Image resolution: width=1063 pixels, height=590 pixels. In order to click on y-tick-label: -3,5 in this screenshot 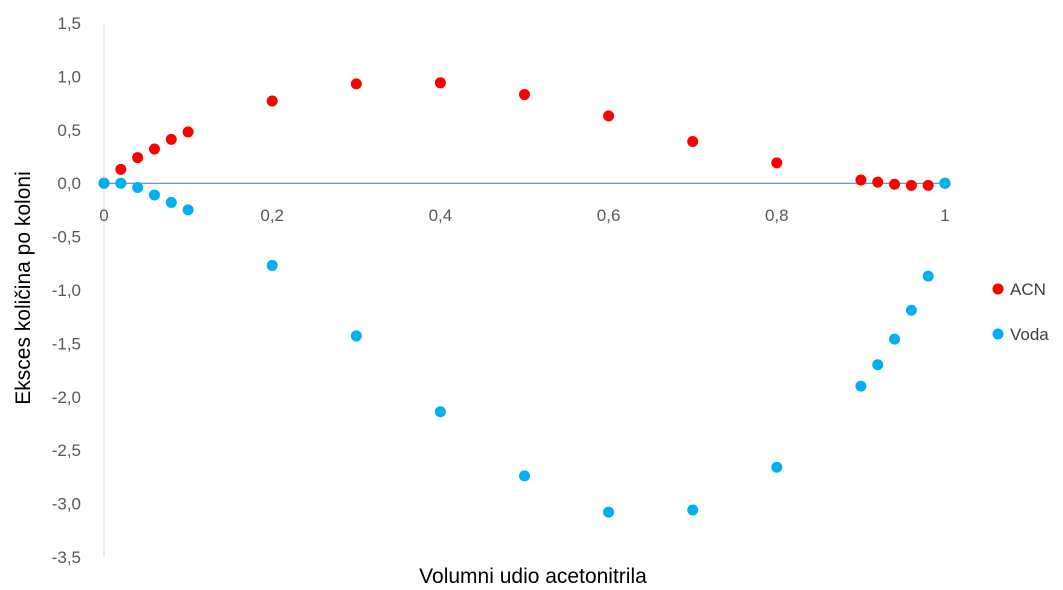, I will do `click(66, 557)`.